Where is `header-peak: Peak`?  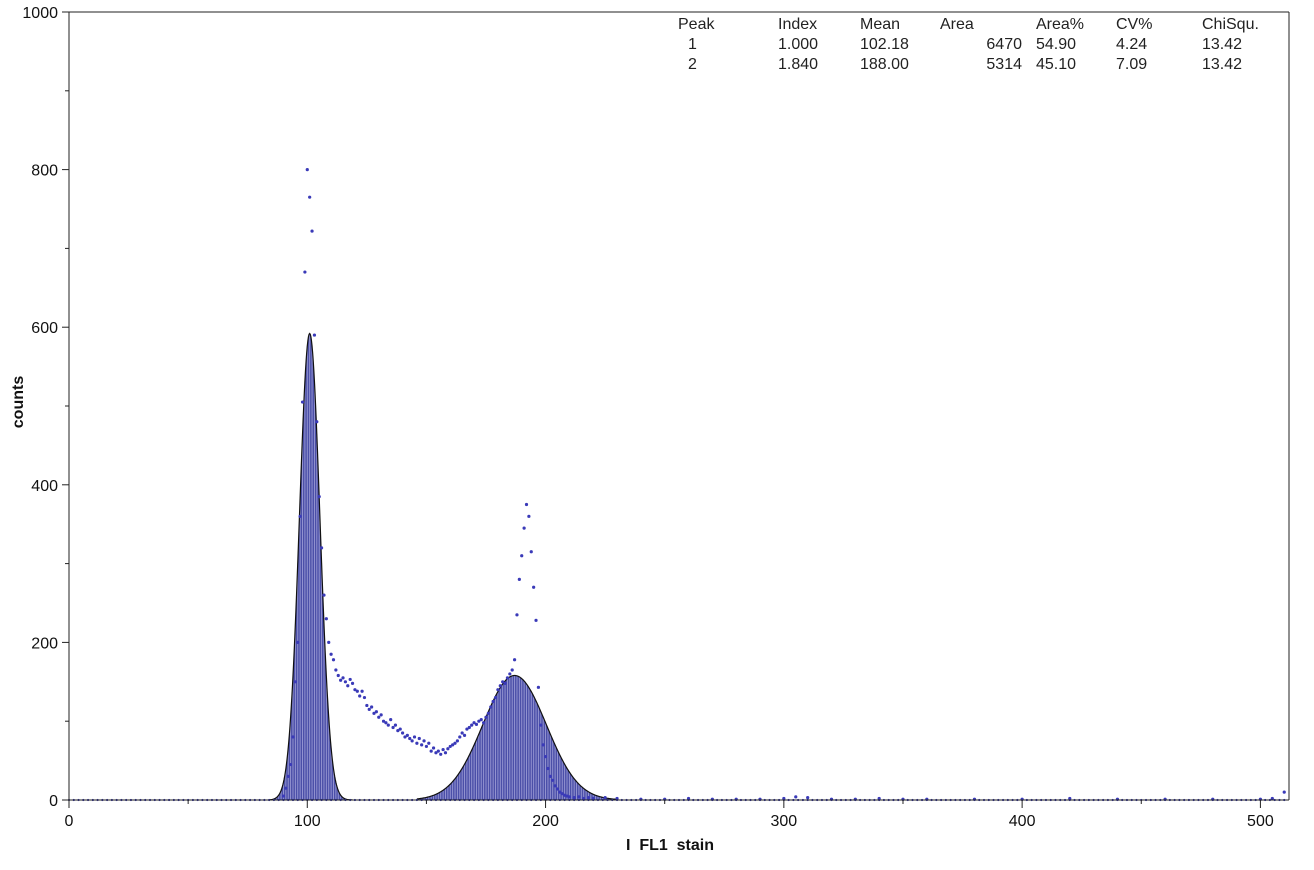 header-peak: Peak is located at coordinates (696, 24).